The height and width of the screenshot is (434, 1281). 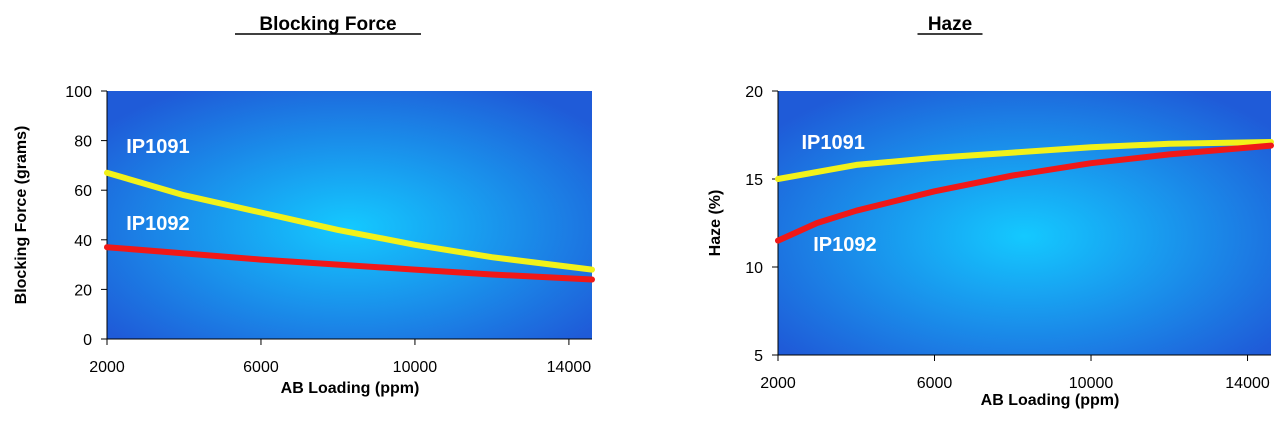 What do you see at coordinates (78, 92) in the screenshot?
I see `y-tick-label: 100` at bounding box center [78, 92].